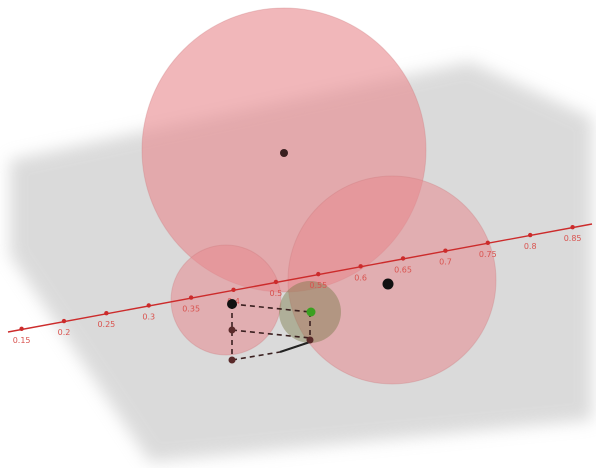 The height and width of the screenshot is (468, 596). I want to click on box-point-bottom-right, so click(310, 340).